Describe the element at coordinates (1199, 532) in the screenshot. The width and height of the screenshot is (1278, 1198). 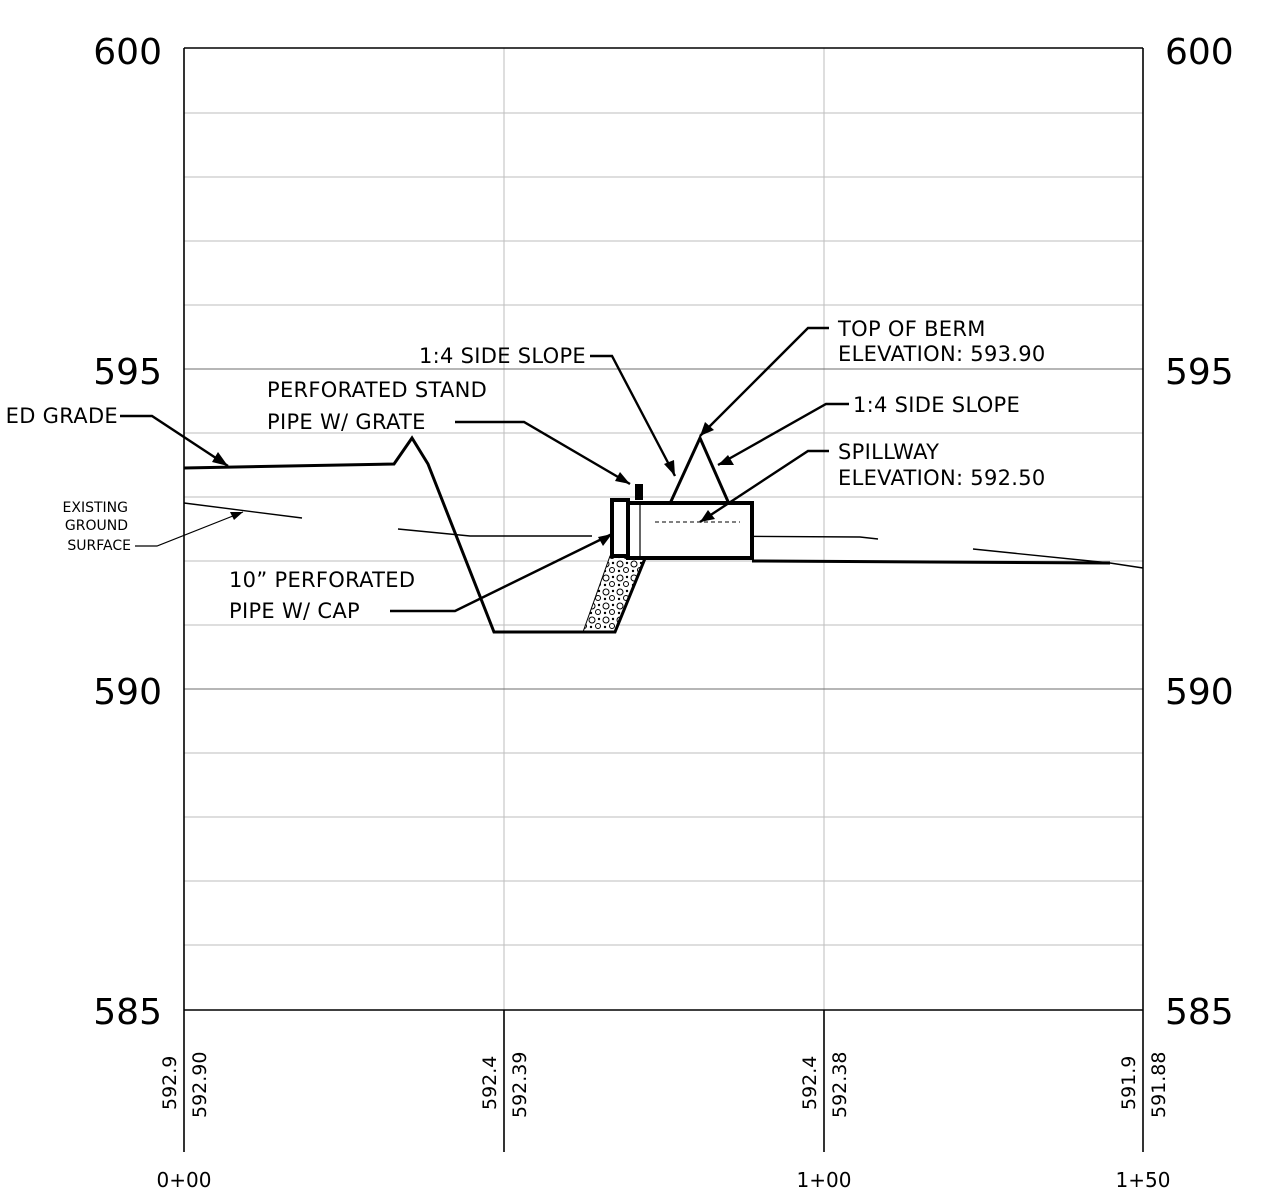
I see `elevation-labels-right: 600 595 590 585` at that location.